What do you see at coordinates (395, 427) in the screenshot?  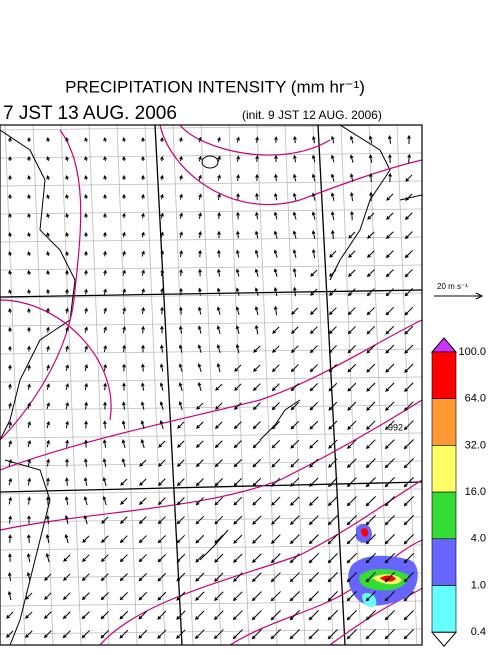 I see `contour-label: 992` at bounding box center [395, 427].